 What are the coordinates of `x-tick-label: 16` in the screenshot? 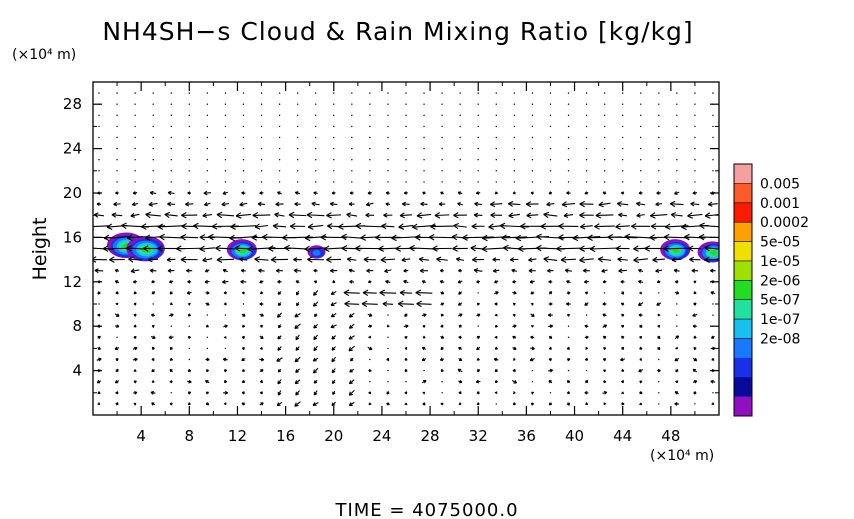 It's located at (285, 436).